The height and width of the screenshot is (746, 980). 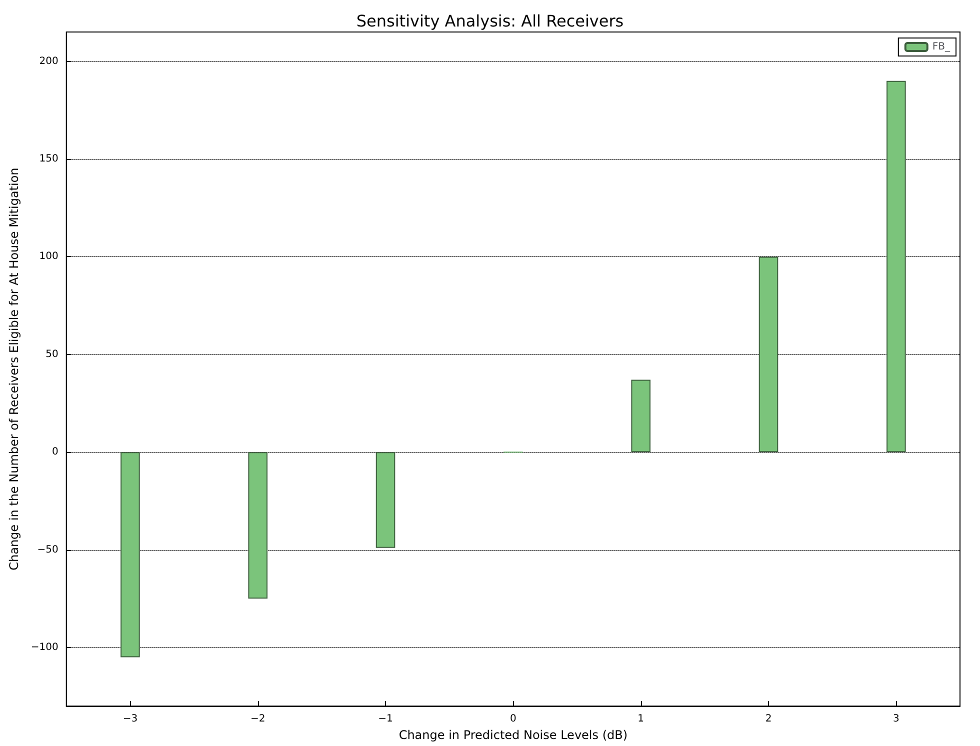 What do you see at coordinates (641, 719) in the screenshot?
I see `x-tick-label: 1` at bounding box center [641, 719].